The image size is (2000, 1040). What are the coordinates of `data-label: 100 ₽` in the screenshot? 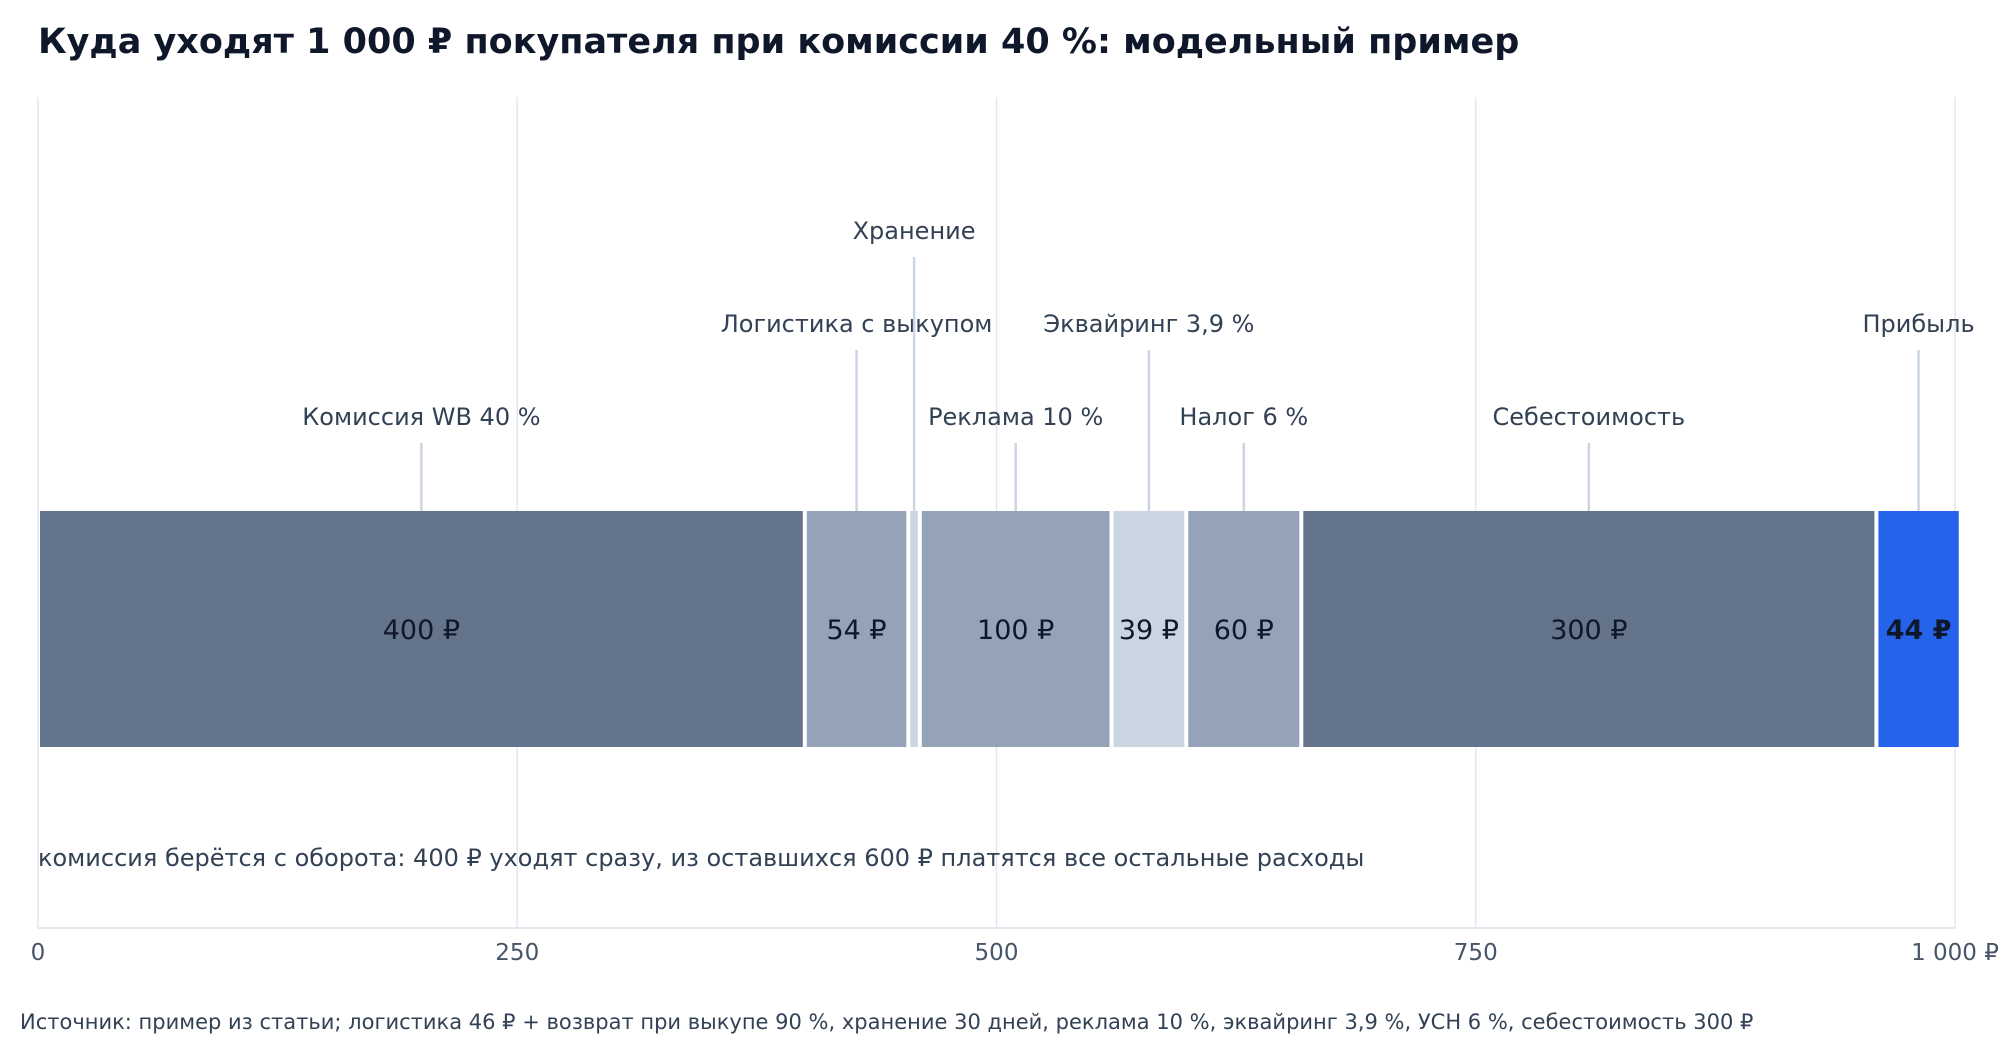 It's located at (1015, 630).